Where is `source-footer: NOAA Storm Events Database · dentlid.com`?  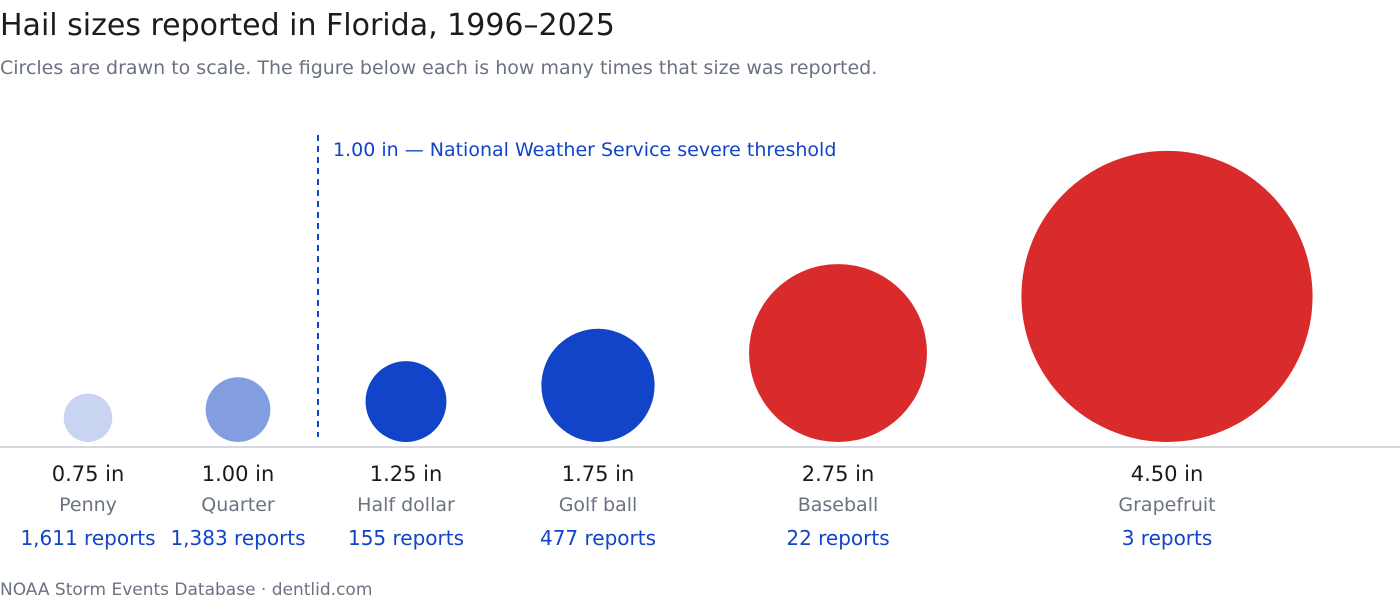 source-footer: NOAA Storm Events Database · dentlid.com is located at coordinates (186, 590).